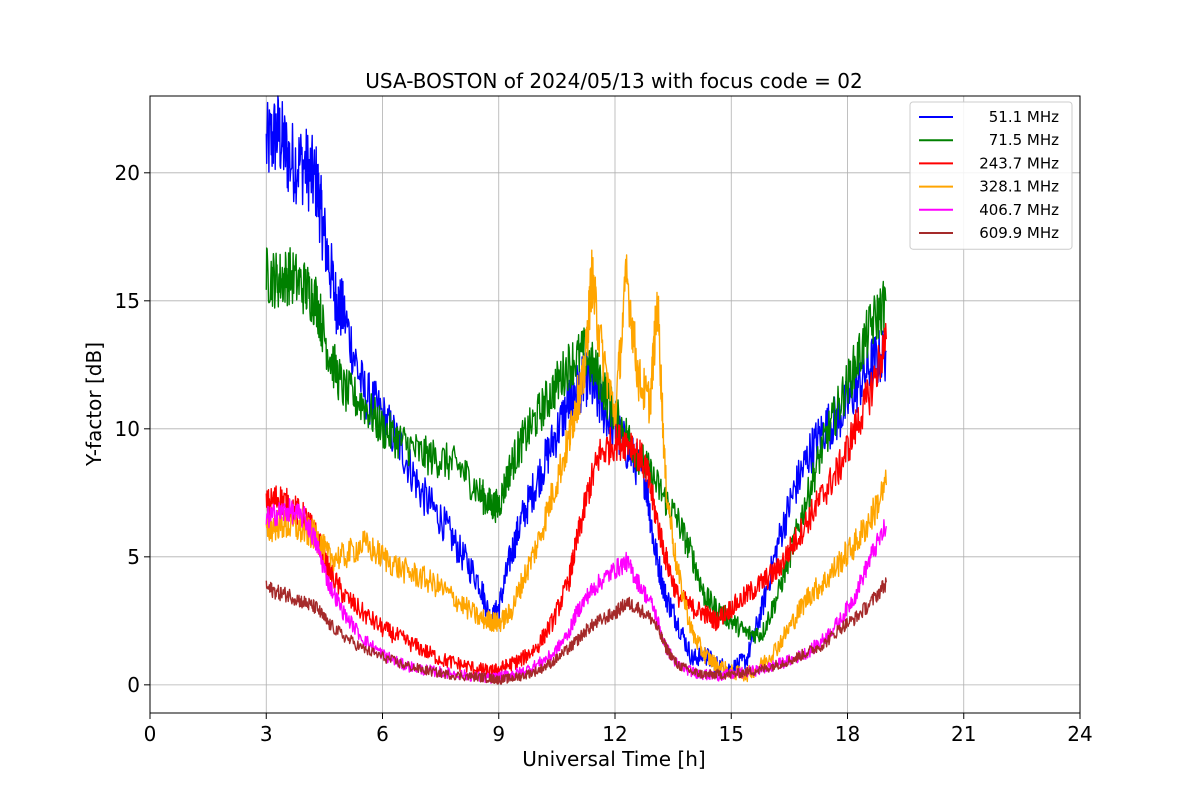 The height and width of the screenshot is (800, 1200). I want to click on y-axis: 0 5 10 15 20, so click(132, 429).